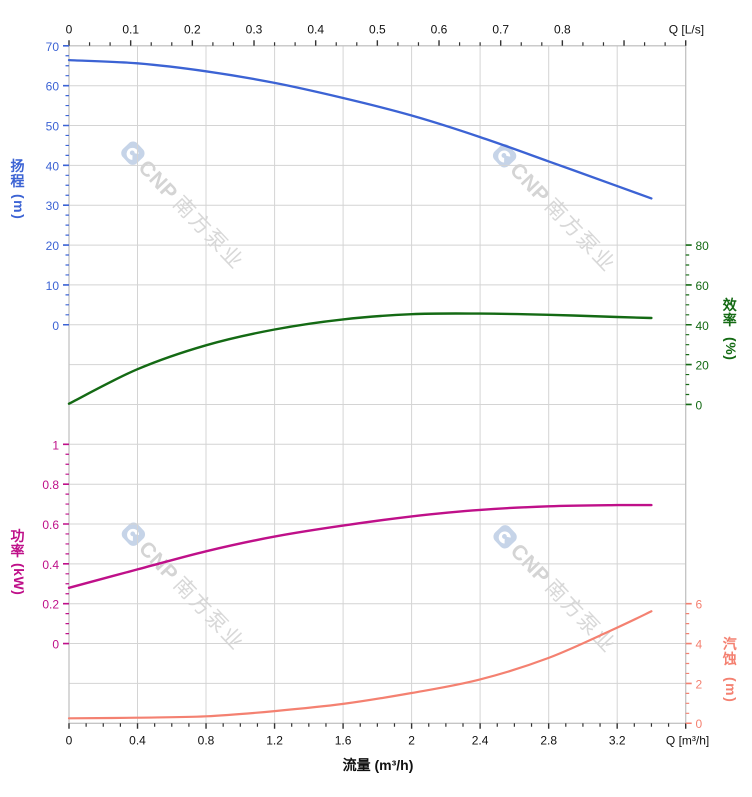  What do you see at coordinates (377, 29) in the screenshot?
I see `svg-text: 0.5` at bounding box center [377, 29].